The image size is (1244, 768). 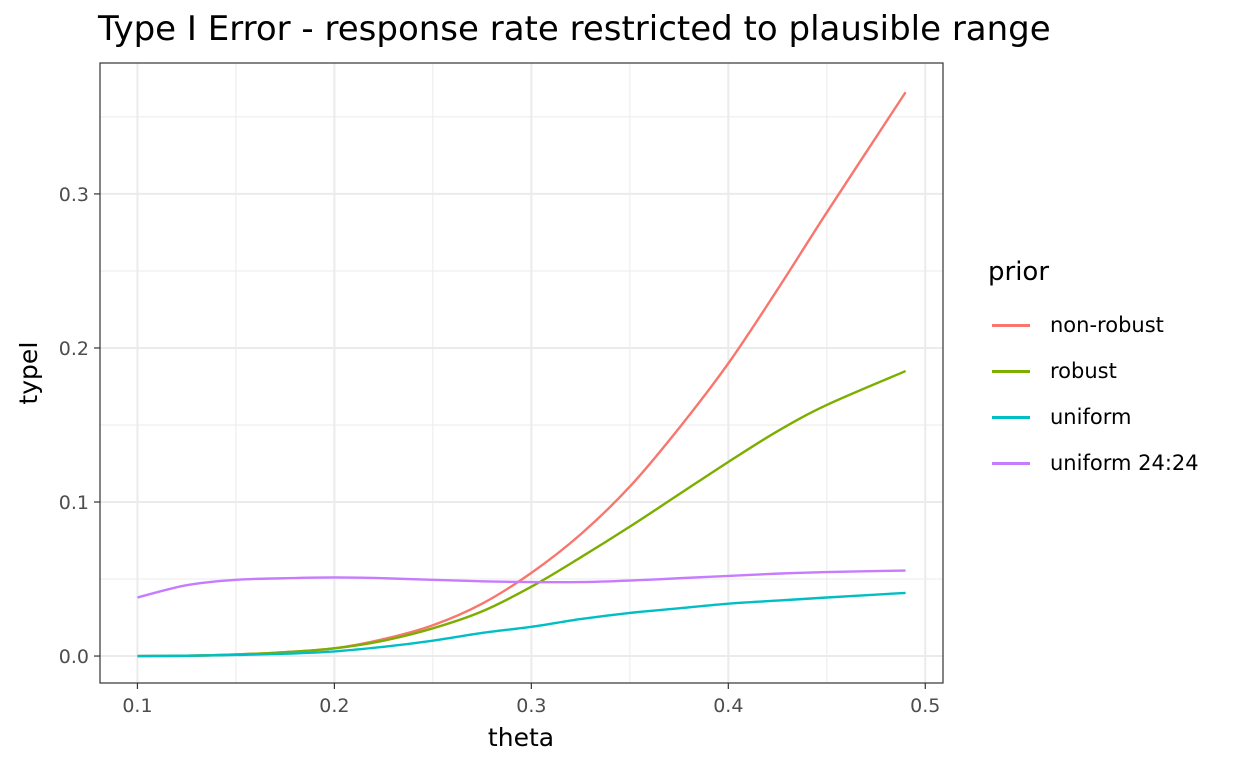 I want to click on x-tick-label: 0.5, so click(x=925, y=706).